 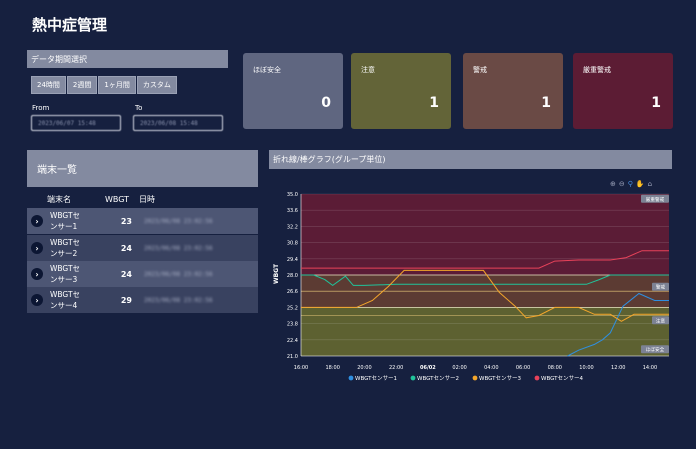 I want to click on card-severe-label: 厳重警戒, so click(x=597, y=70).